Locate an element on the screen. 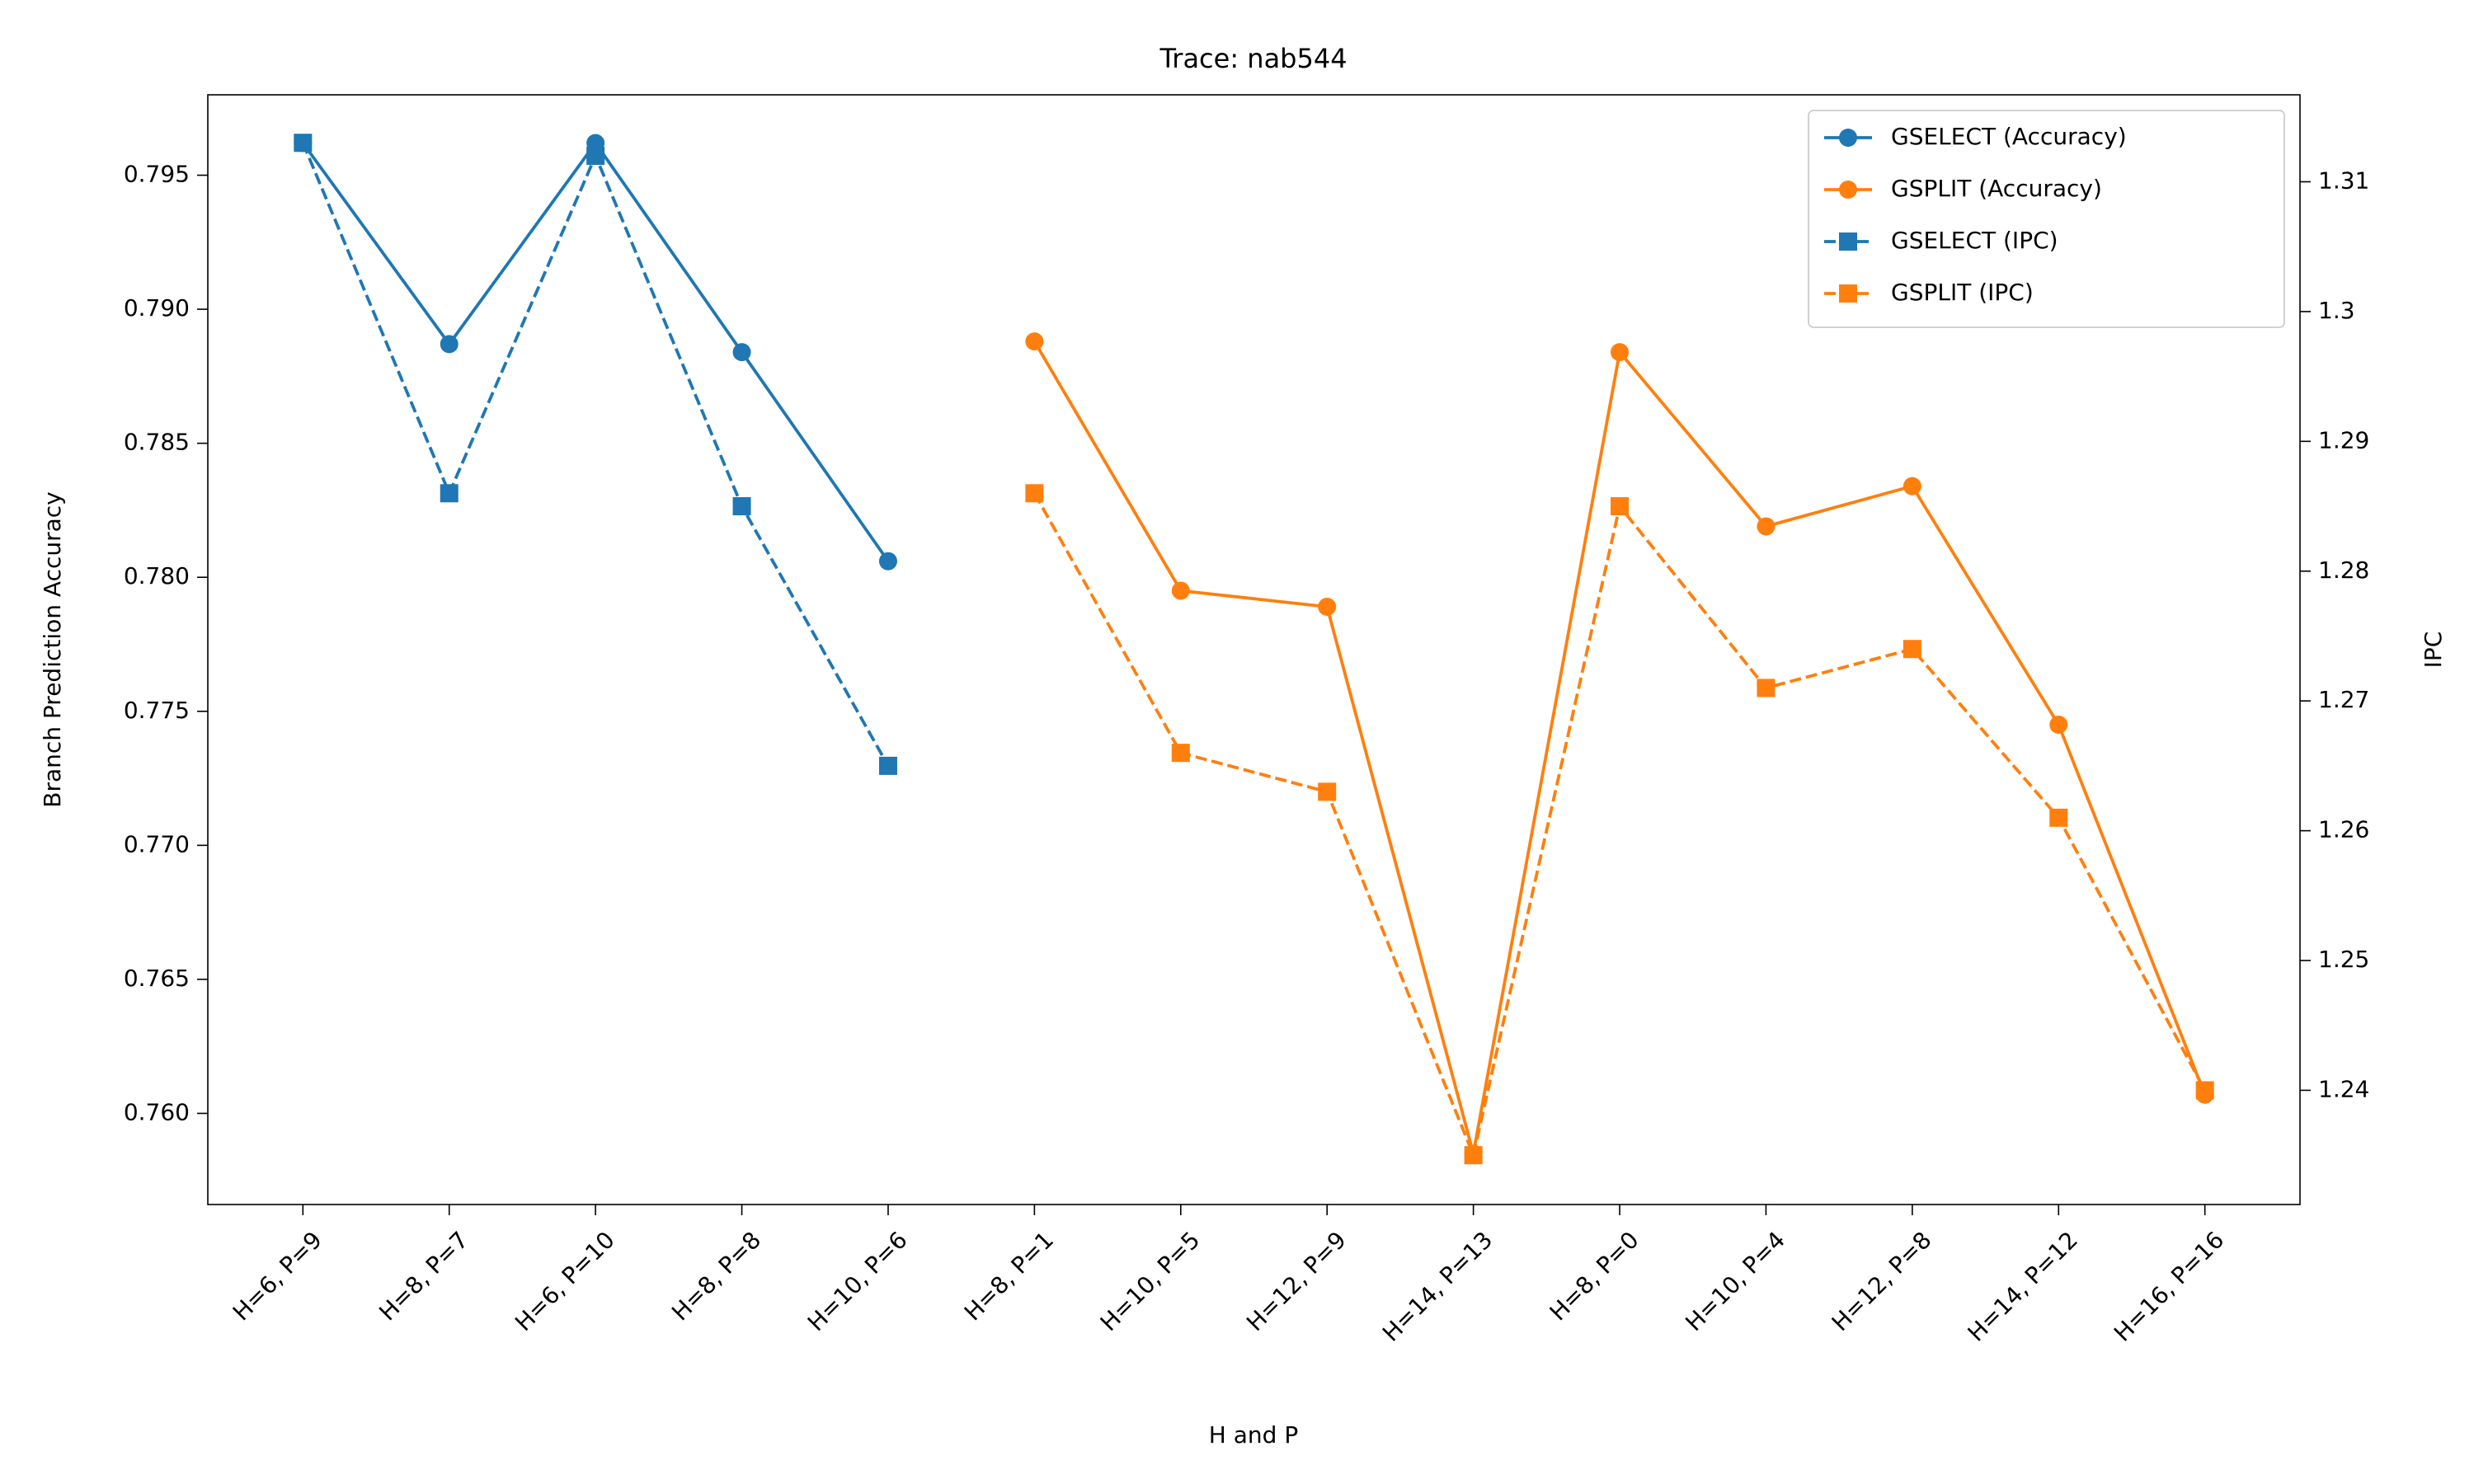  y-tick-label: 0.770 is located at coordinates (157, 843).